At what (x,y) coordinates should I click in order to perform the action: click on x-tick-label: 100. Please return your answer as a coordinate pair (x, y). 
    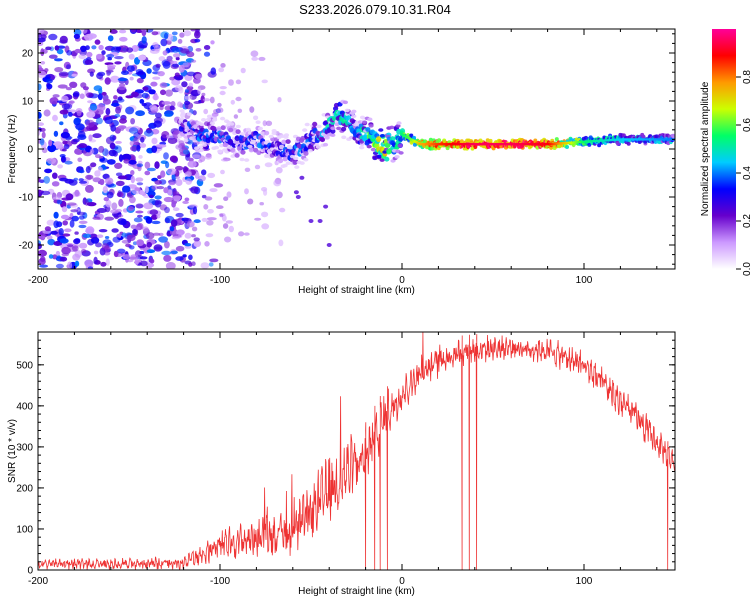
    Looking at the image, I should click on (584, 581).